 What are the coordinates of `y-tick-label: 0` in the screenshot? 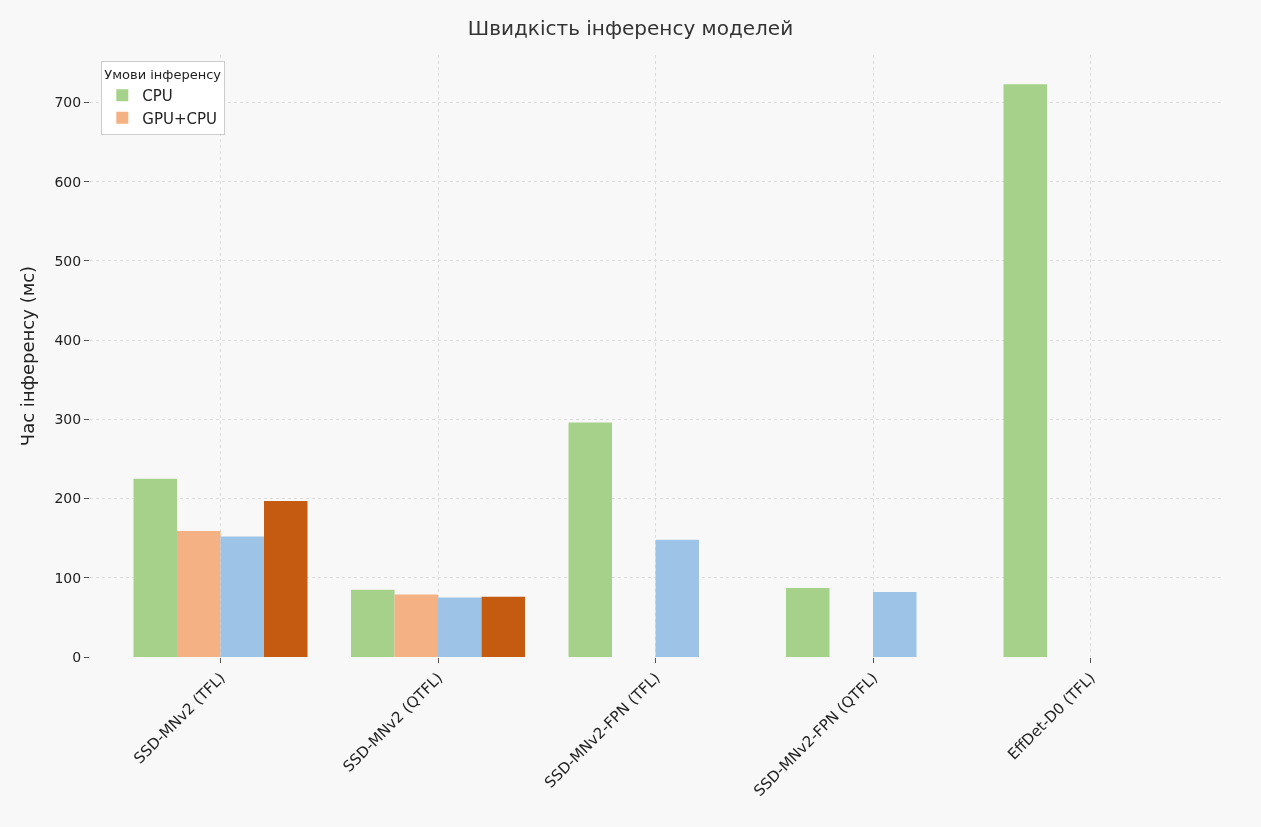 It's located at (77, 656).